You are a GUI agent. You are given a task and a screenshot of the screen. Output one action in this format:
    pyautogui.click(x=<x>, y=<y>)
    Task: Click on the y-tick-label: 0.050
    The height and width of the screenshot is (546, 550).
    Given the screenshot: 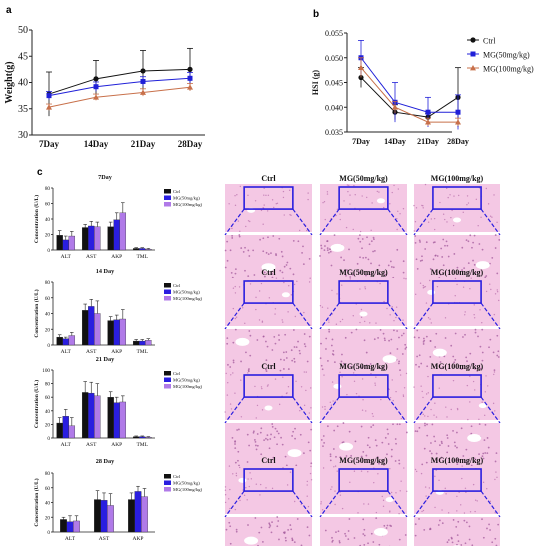 What is the action you would take?
    pyautogui.click(x=334, y=58)
    